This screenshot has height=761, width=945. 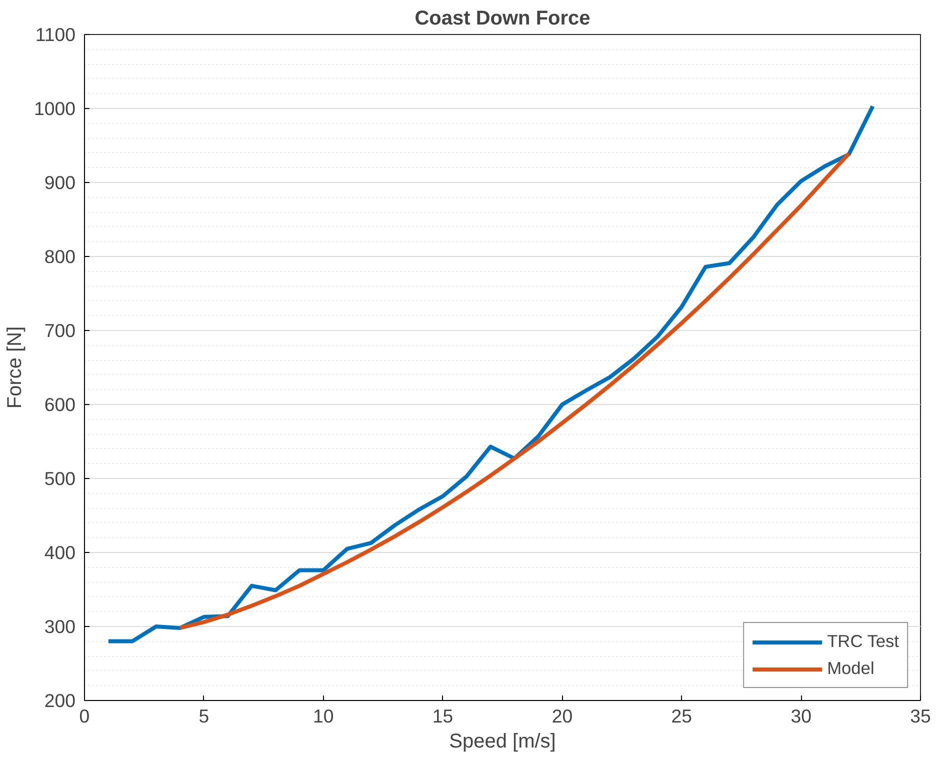 I want to click on y-axis-title: Force [N], so click(x=15, y=367).